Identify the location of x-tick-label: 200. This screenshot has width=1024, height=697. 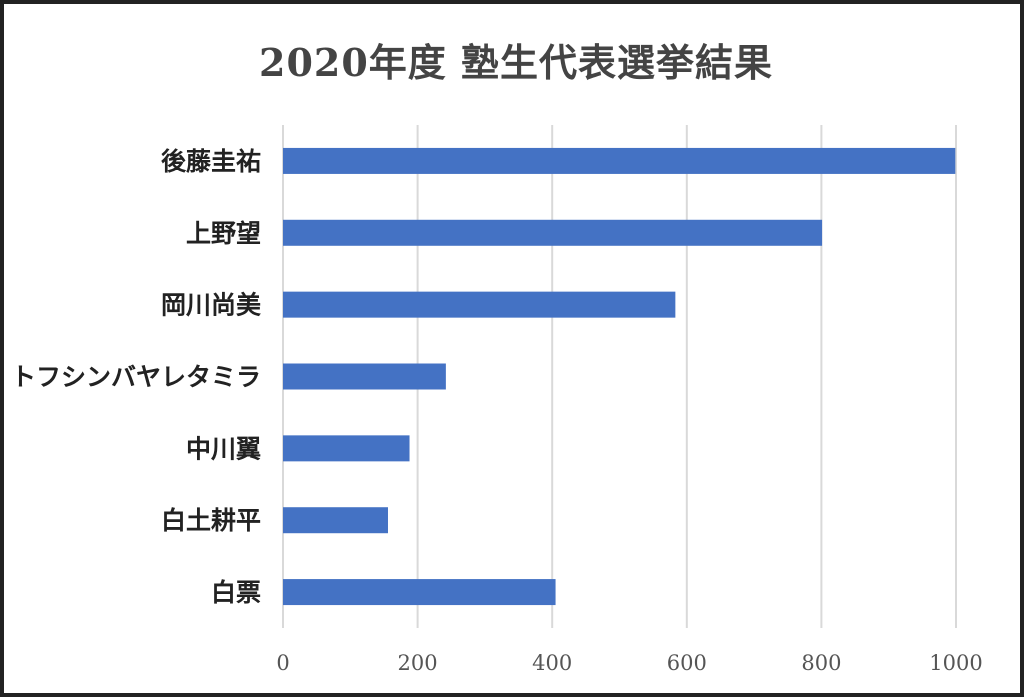
(418, 663).